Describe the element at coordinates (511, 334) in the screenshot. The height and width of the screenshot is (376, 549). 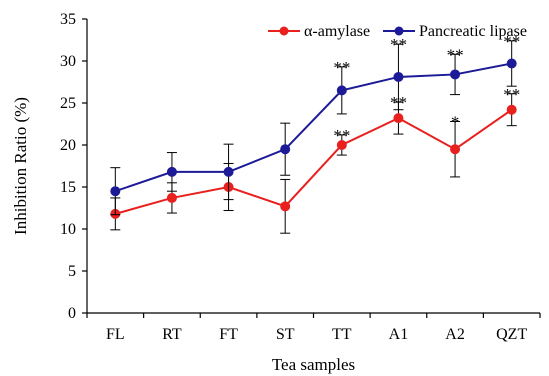
I see `x-tick-label: QZT` at that location.